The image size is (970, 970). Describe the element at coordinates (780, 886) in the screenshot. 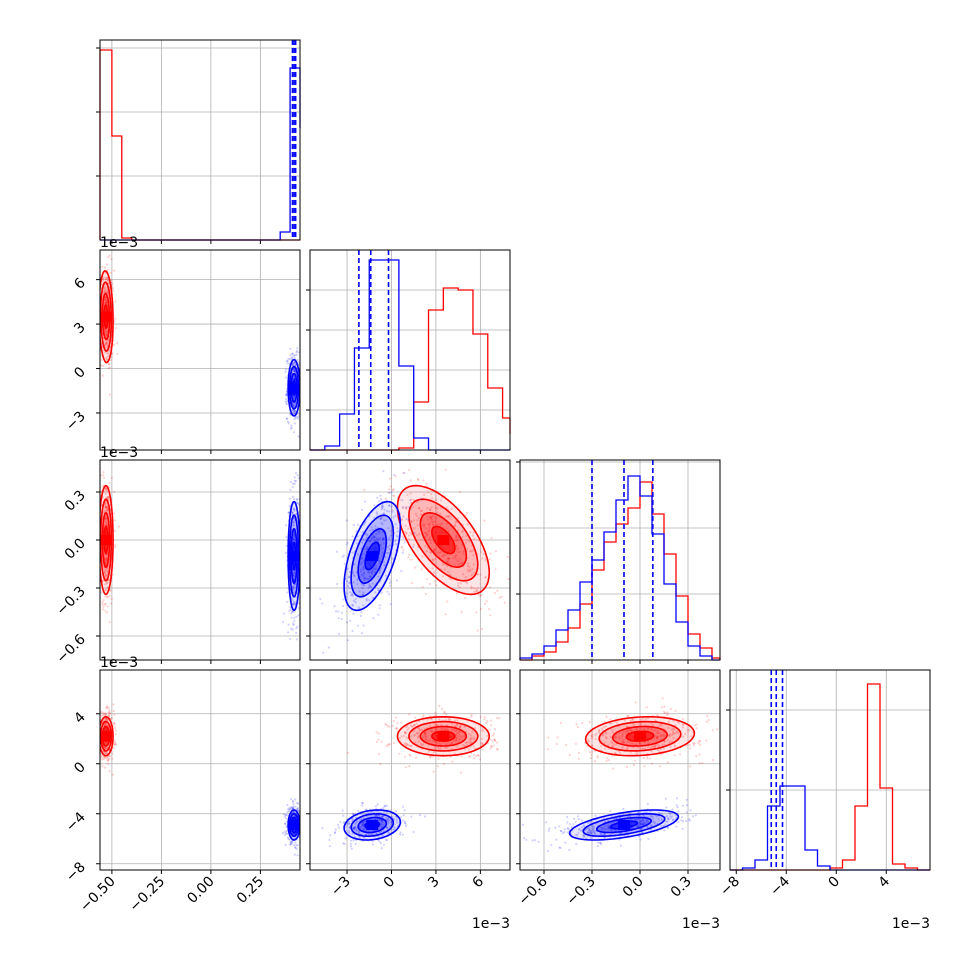

I see `hist-3-xtick-label: −4` at that location.